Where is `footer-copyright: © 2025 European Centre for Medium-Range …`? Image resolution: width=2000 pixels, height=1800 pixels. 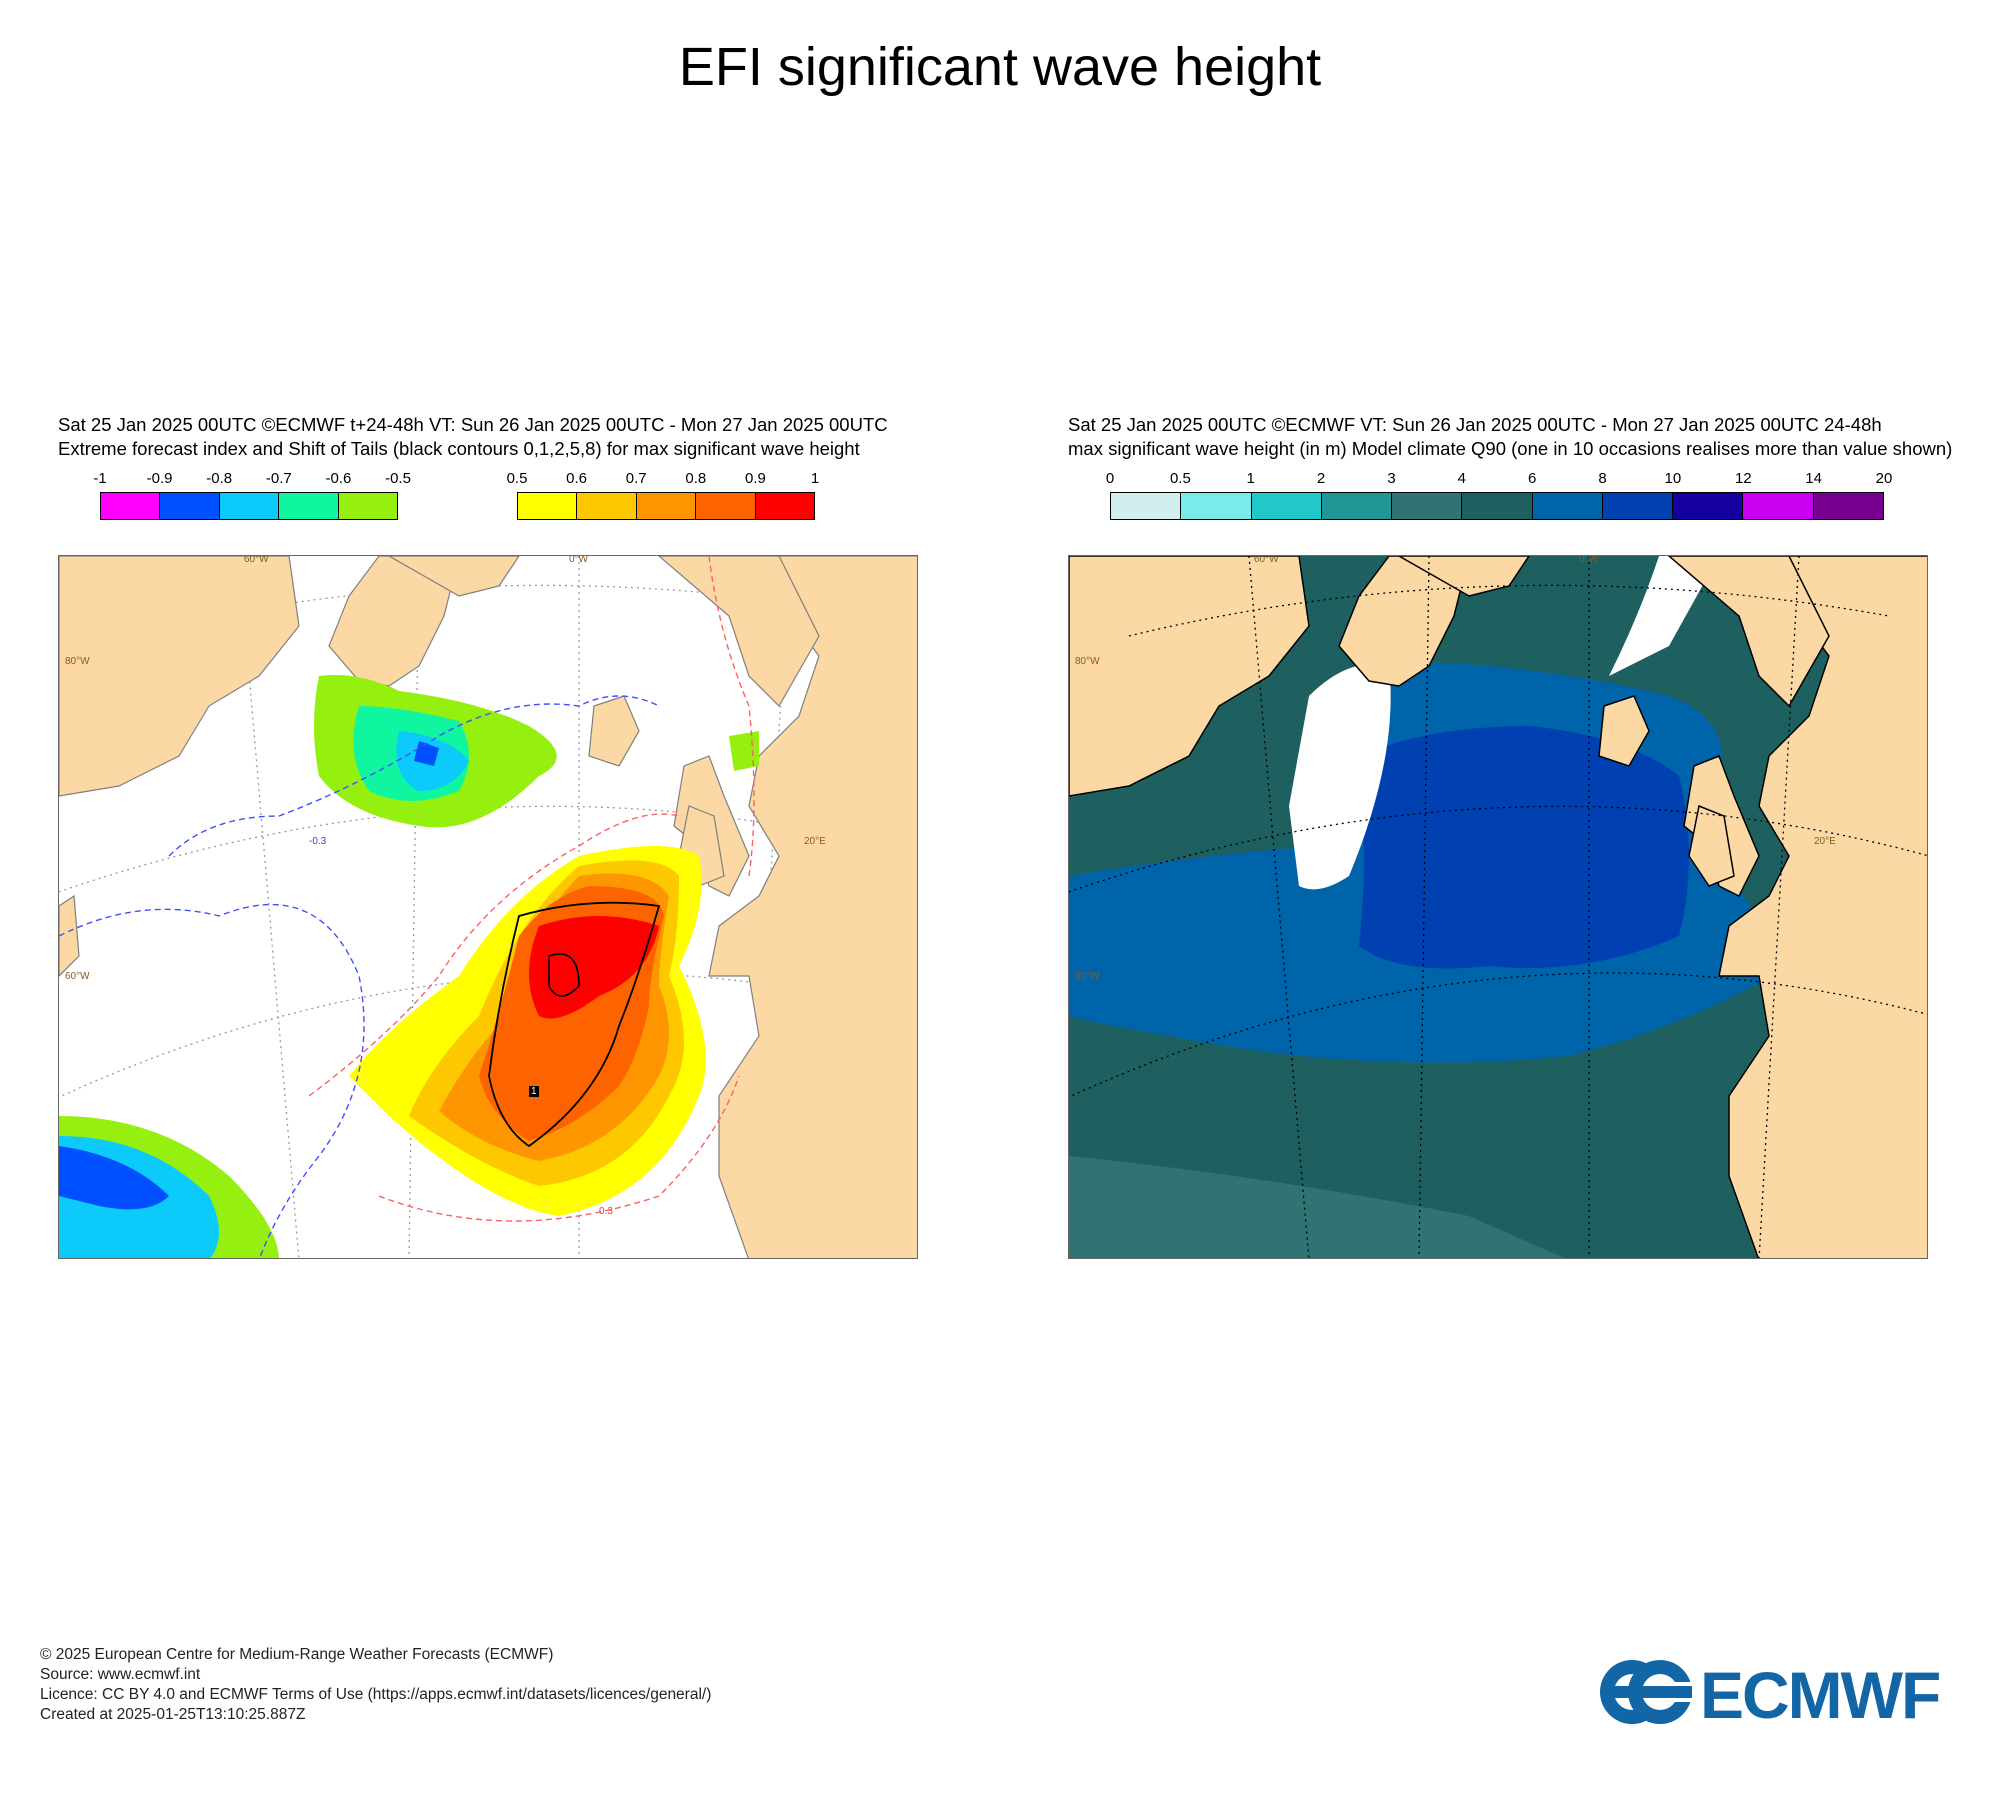 footer-copyright: © 2025 European Centre for Medium-Range … is located at coordinates (297, 1654).